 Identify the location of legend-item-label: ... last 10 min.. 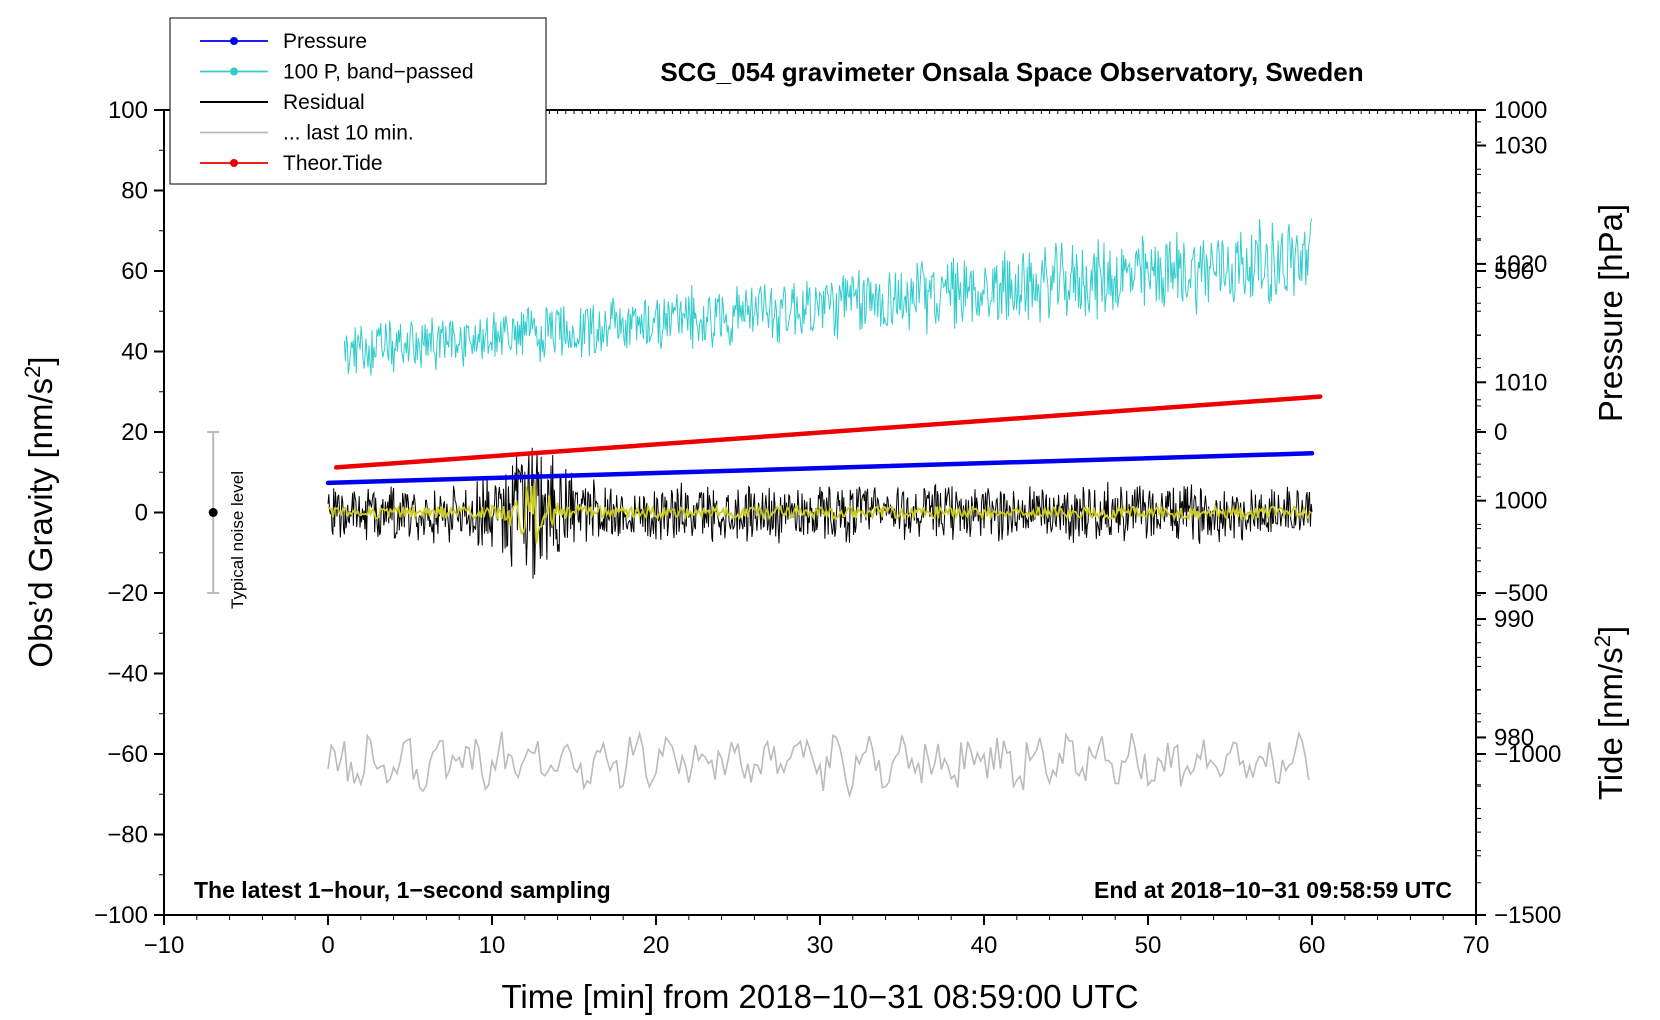
(348, 133).